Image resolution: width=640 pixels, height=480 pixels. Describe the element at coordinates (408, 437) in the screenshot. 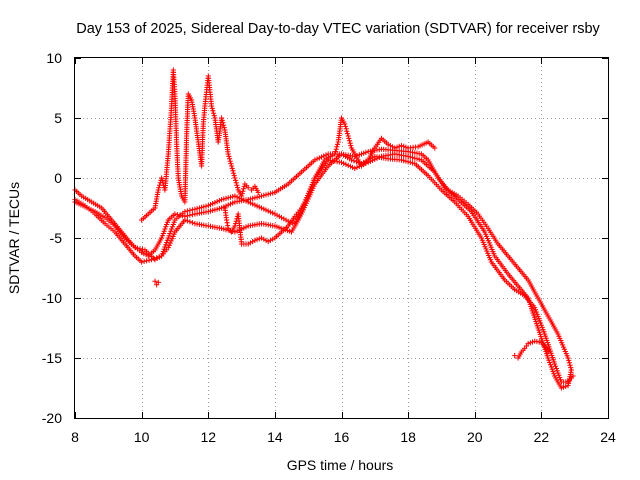

I see `x-tick-label: 18` at that location.